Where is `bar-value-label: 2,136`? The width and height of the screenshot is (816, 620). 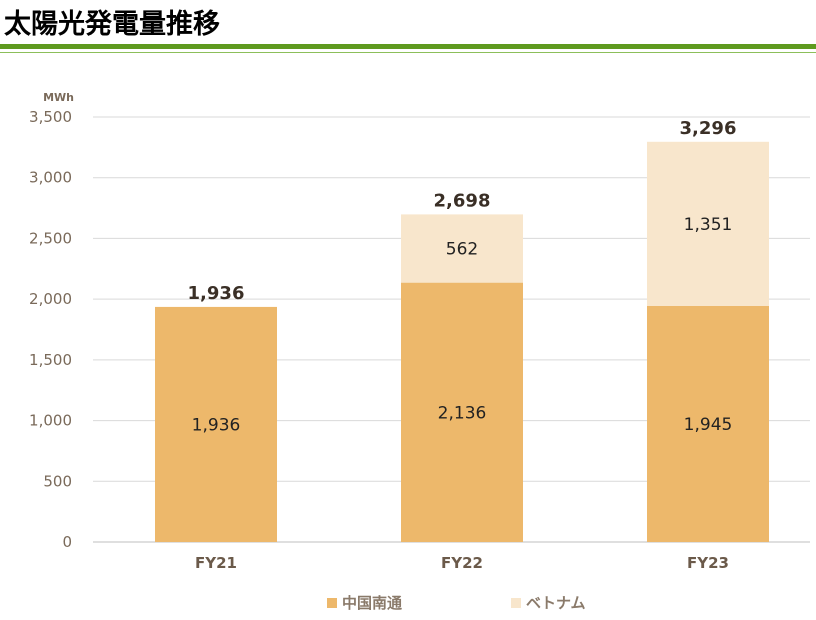 bar-value-label: 2,136 is located at coordinates (462, 413).